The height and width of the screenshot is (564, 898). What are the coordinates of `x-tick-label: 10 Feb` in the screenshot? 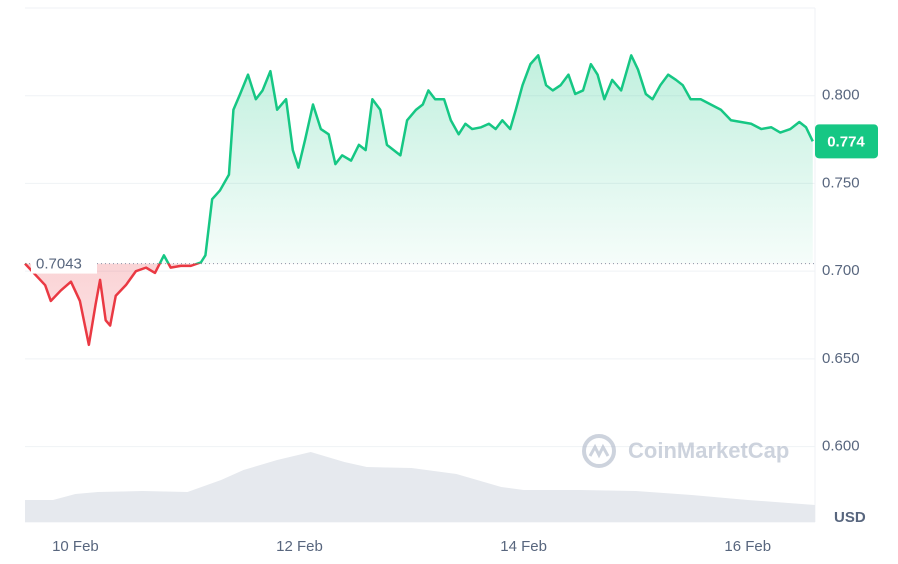 It's located at (75, 546).